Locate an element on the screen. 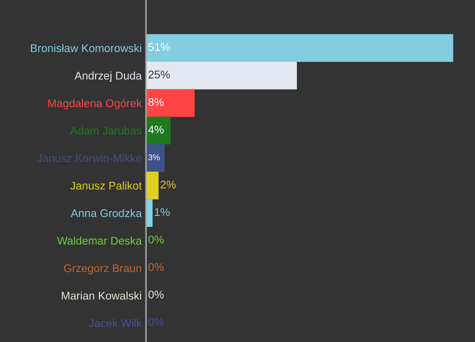  y-tick-label: Janusz Korwin-Mikke is located at coordinates (89, 158).